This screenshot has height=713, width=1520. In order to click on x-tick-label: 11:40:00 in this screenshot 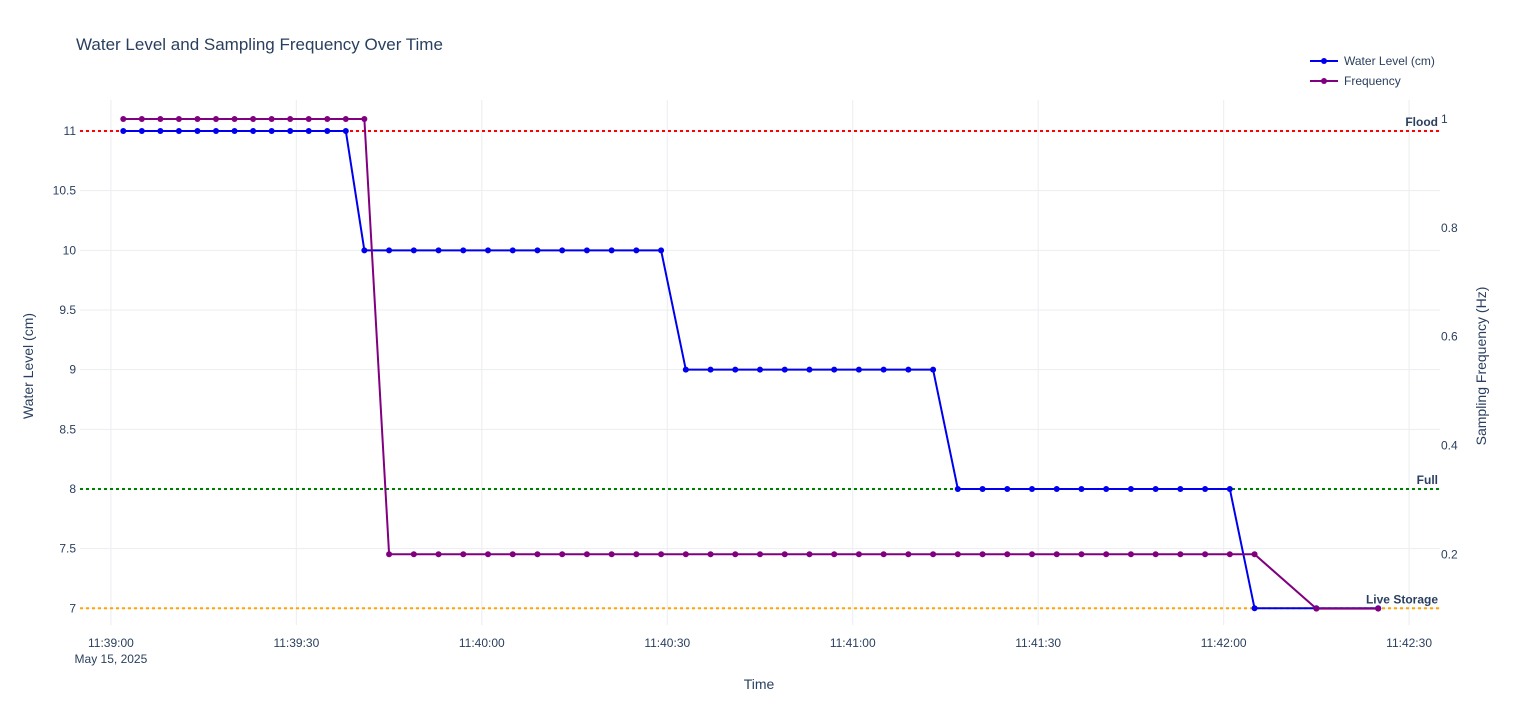, I will do `click(482, 643)`.